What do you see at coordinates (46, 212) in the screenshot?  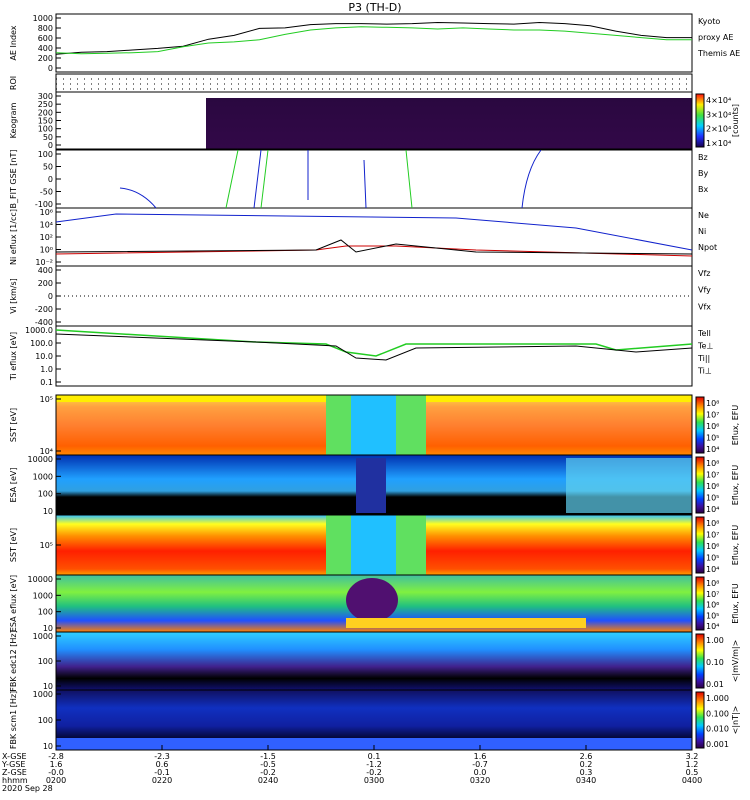 I see `y-tick-label: 10⁶` at bounding box center [46, 212].